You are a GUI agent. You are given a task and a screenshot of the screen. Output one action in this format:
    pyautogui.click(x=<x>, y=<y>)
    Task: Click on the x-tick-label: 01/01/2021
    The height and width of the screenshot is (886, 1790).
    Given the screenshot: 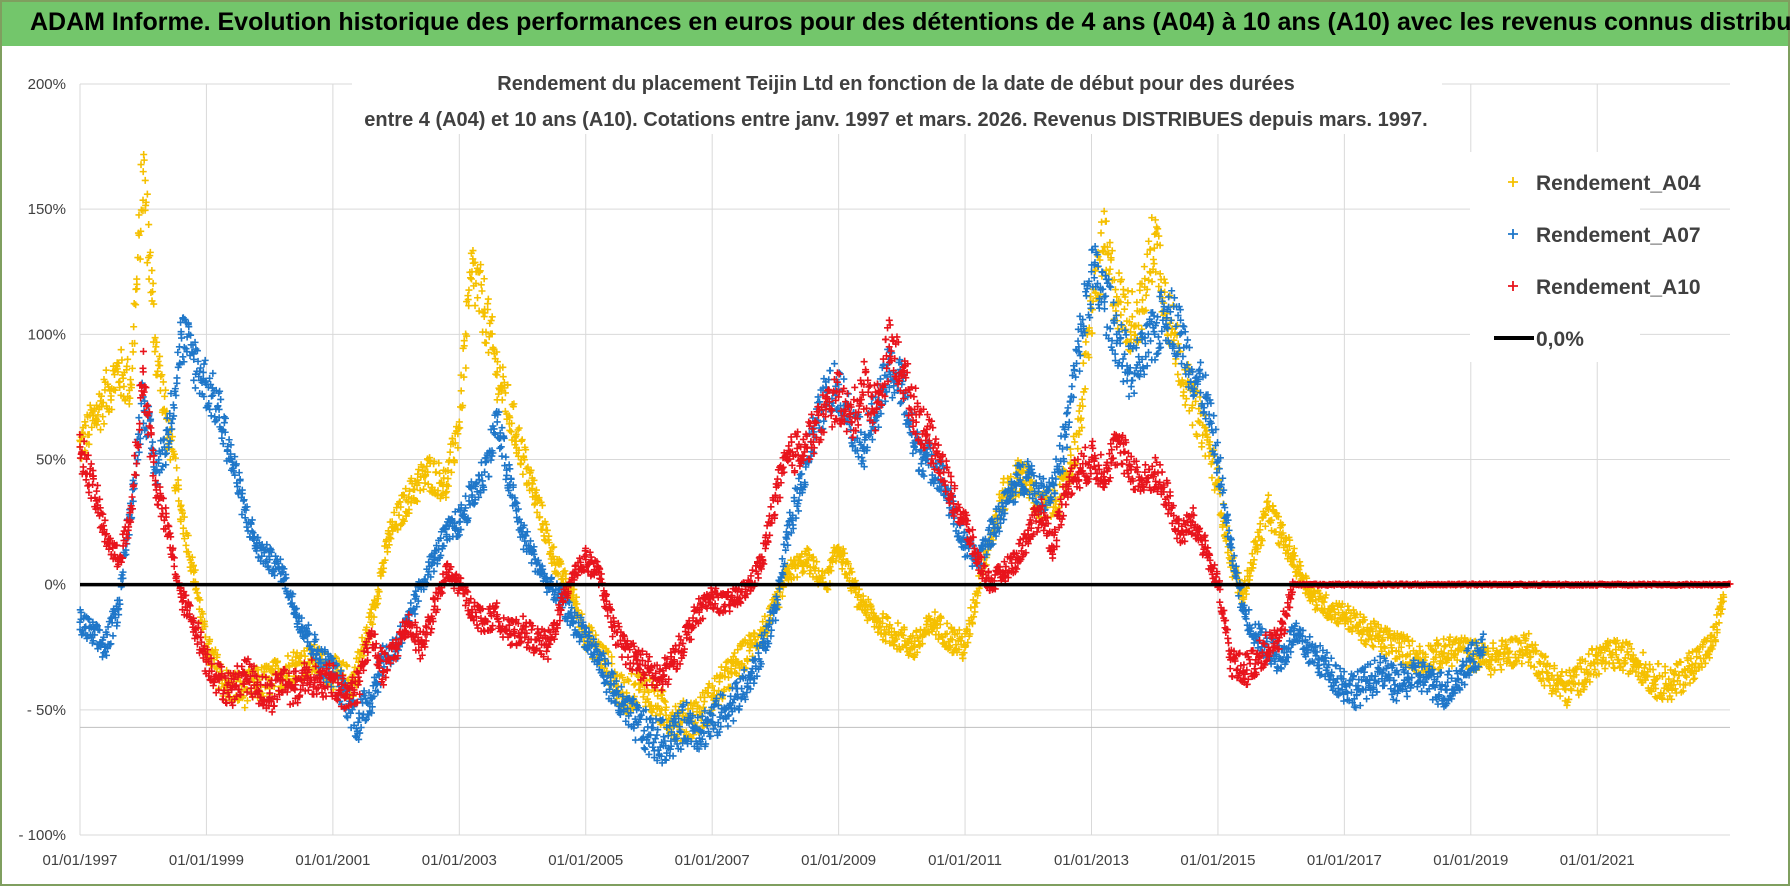 What is the action you would take?
    pyautogui.click(x=1597, y=860)
    